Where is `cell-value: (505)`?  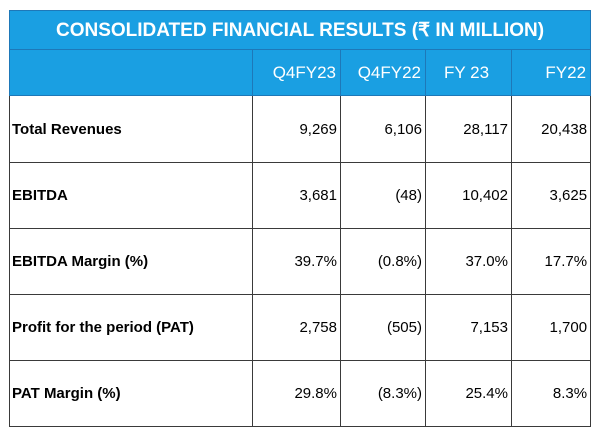 cell-value: (505) is located at coordinates (383, 327).